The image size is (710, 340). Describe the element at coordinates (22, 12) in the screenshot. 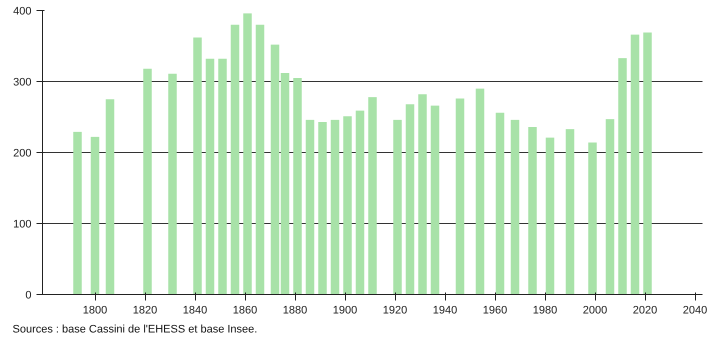

I see `y-tick-label: 400` at that location.